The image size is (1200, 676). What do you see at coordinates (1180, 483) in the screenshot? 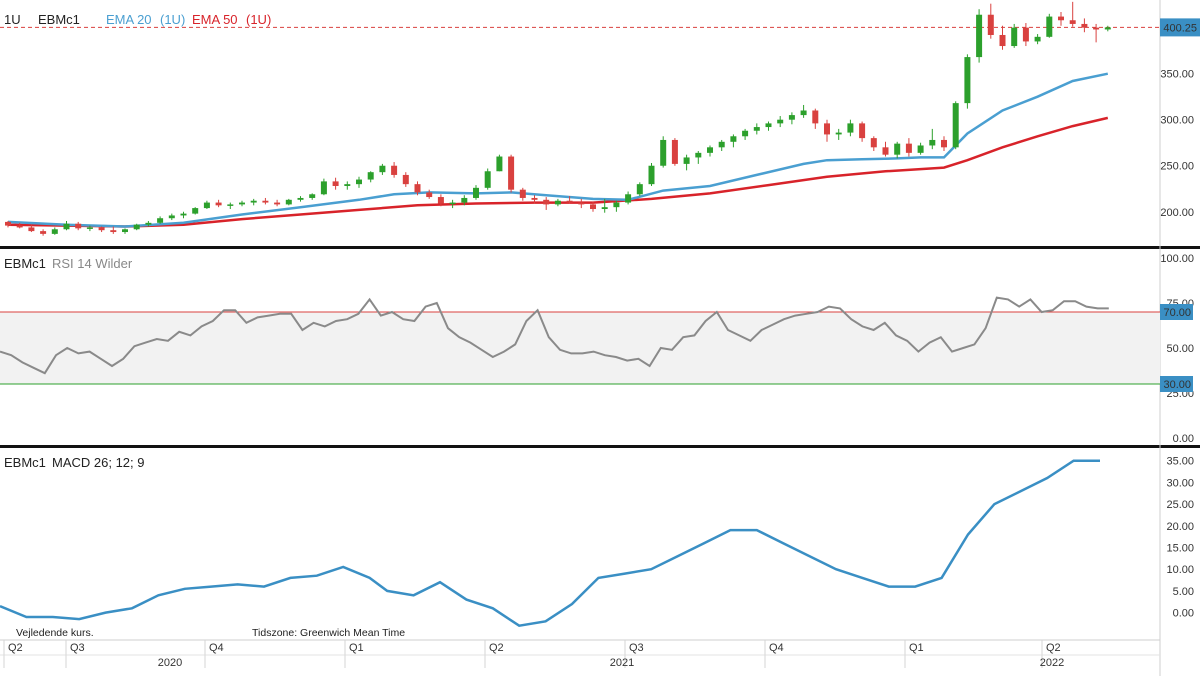
I see `macd-y-tick: 30.00` at bounding box center [1180, 483].